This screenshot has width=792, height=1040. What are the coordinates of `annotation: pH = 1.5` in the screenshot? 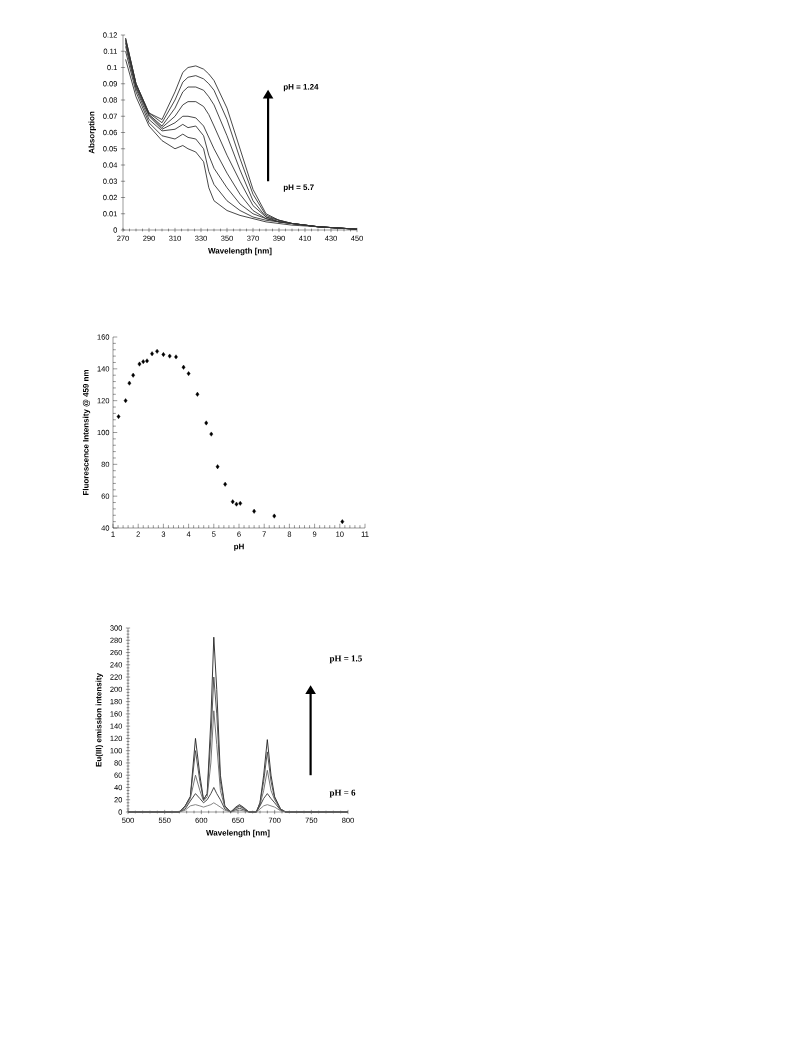 It's located at (345, 659).